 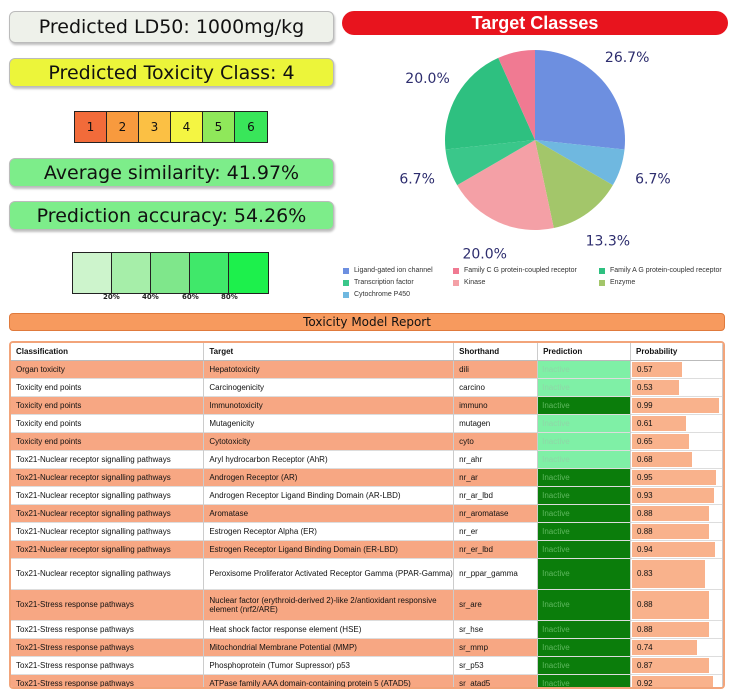 What do you see at coordinates (496, 440) in the screenshot?
I see `cell-shorthand: cyto` at bounding box center [496, 440].